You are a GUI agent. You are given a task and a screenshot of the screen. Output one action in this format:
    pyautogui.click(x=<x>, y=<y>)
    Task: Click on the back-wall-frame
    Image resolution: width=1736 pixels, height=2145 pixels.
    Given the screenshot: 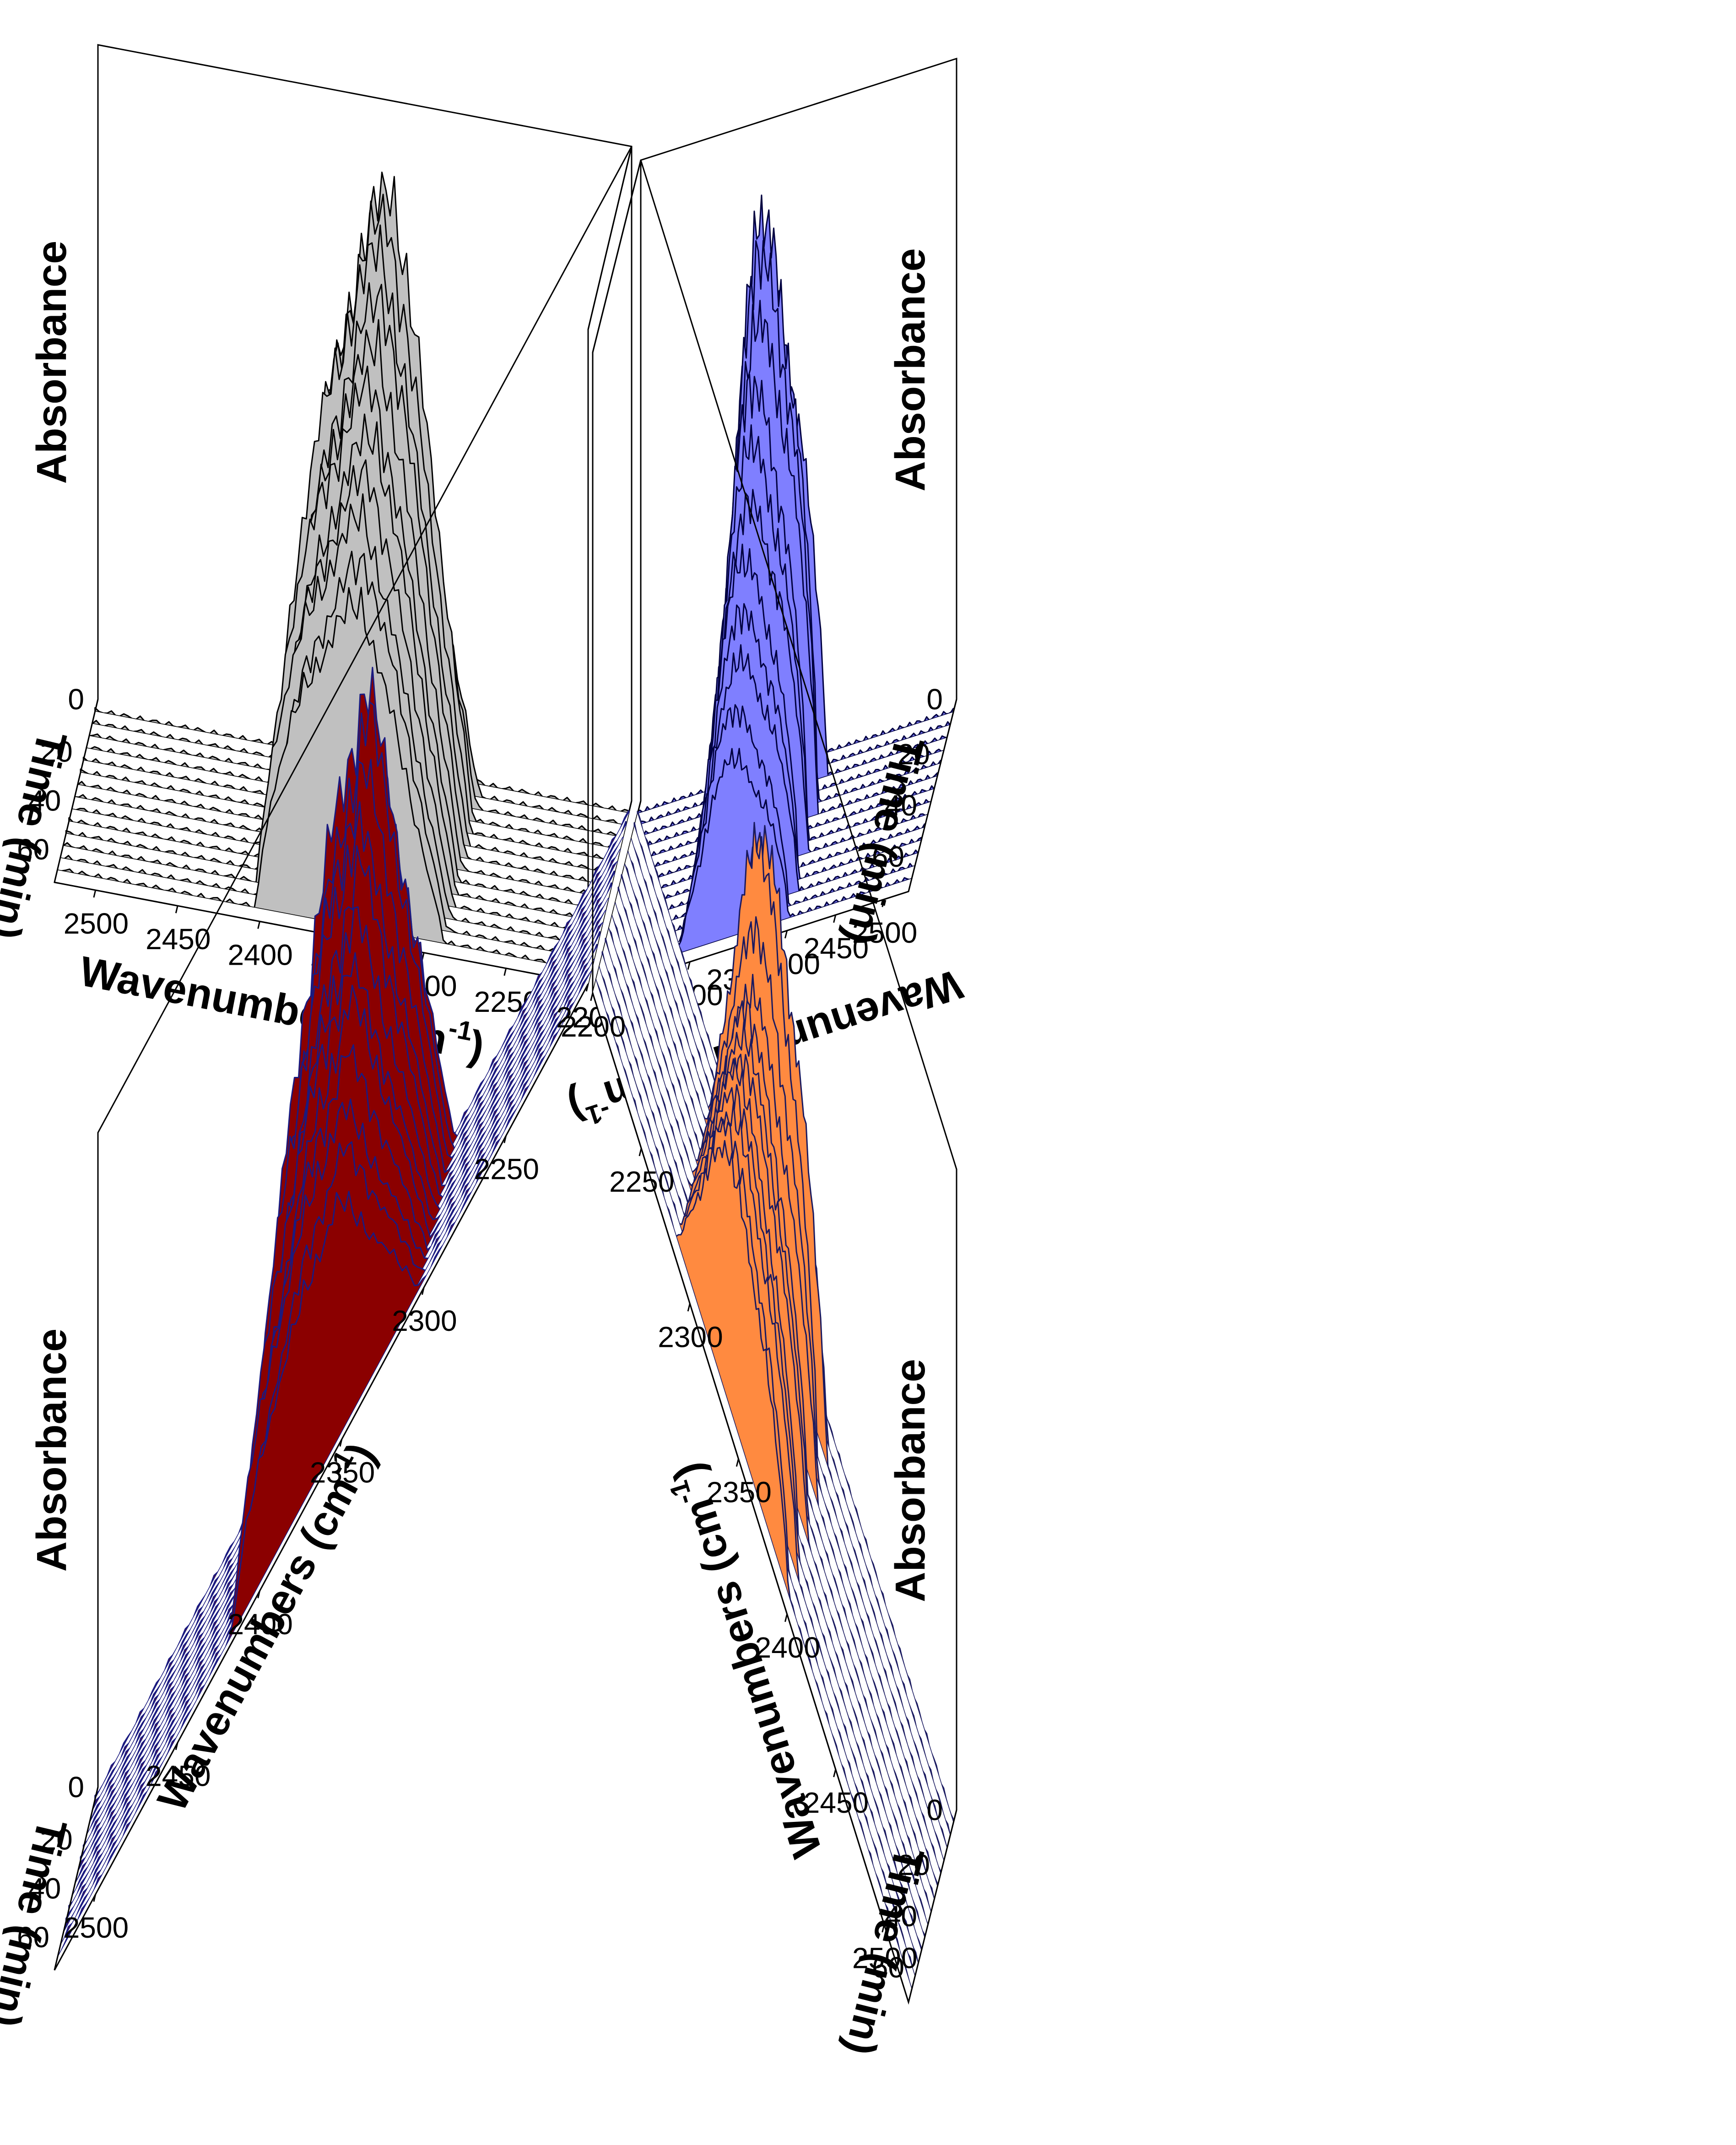 What is the action you would take?
    pyautogui.click(x=798, y=985)
    